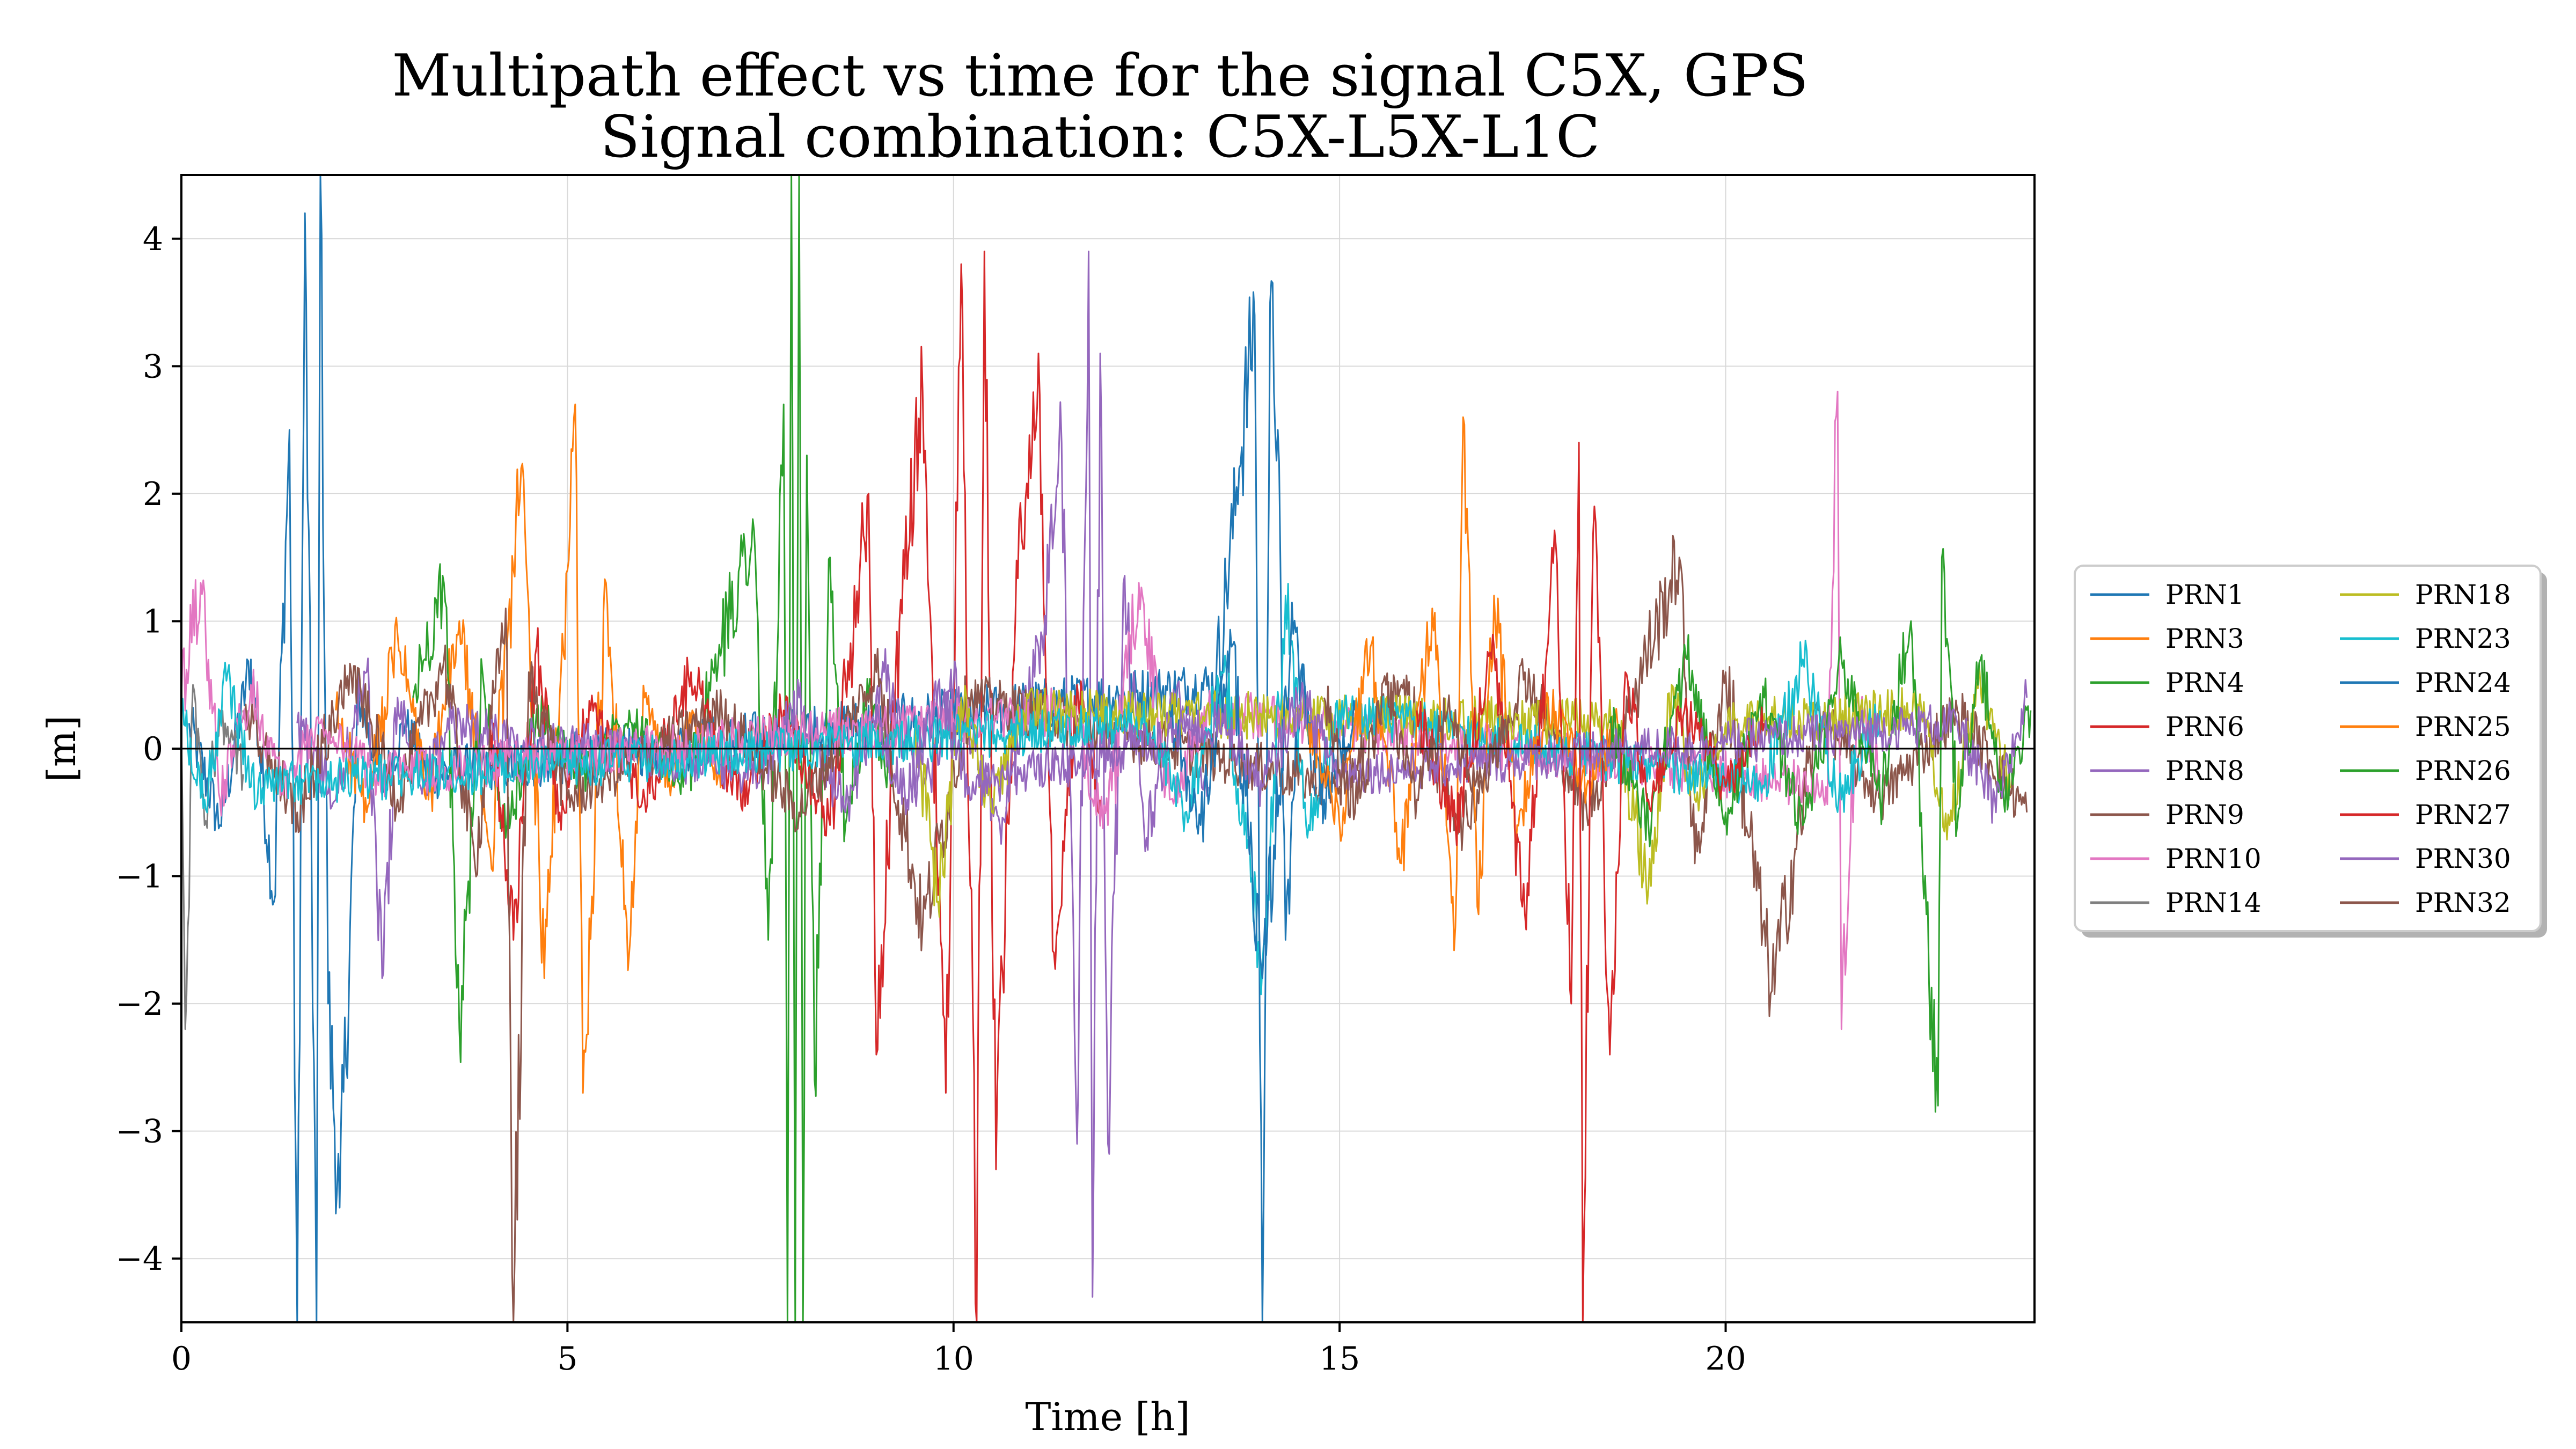 The image size is (2576, 1449). What do you see at coordinates (529, 749) in the screenshot?
I see `series-line-prn3` at bounding box center [529, 749].